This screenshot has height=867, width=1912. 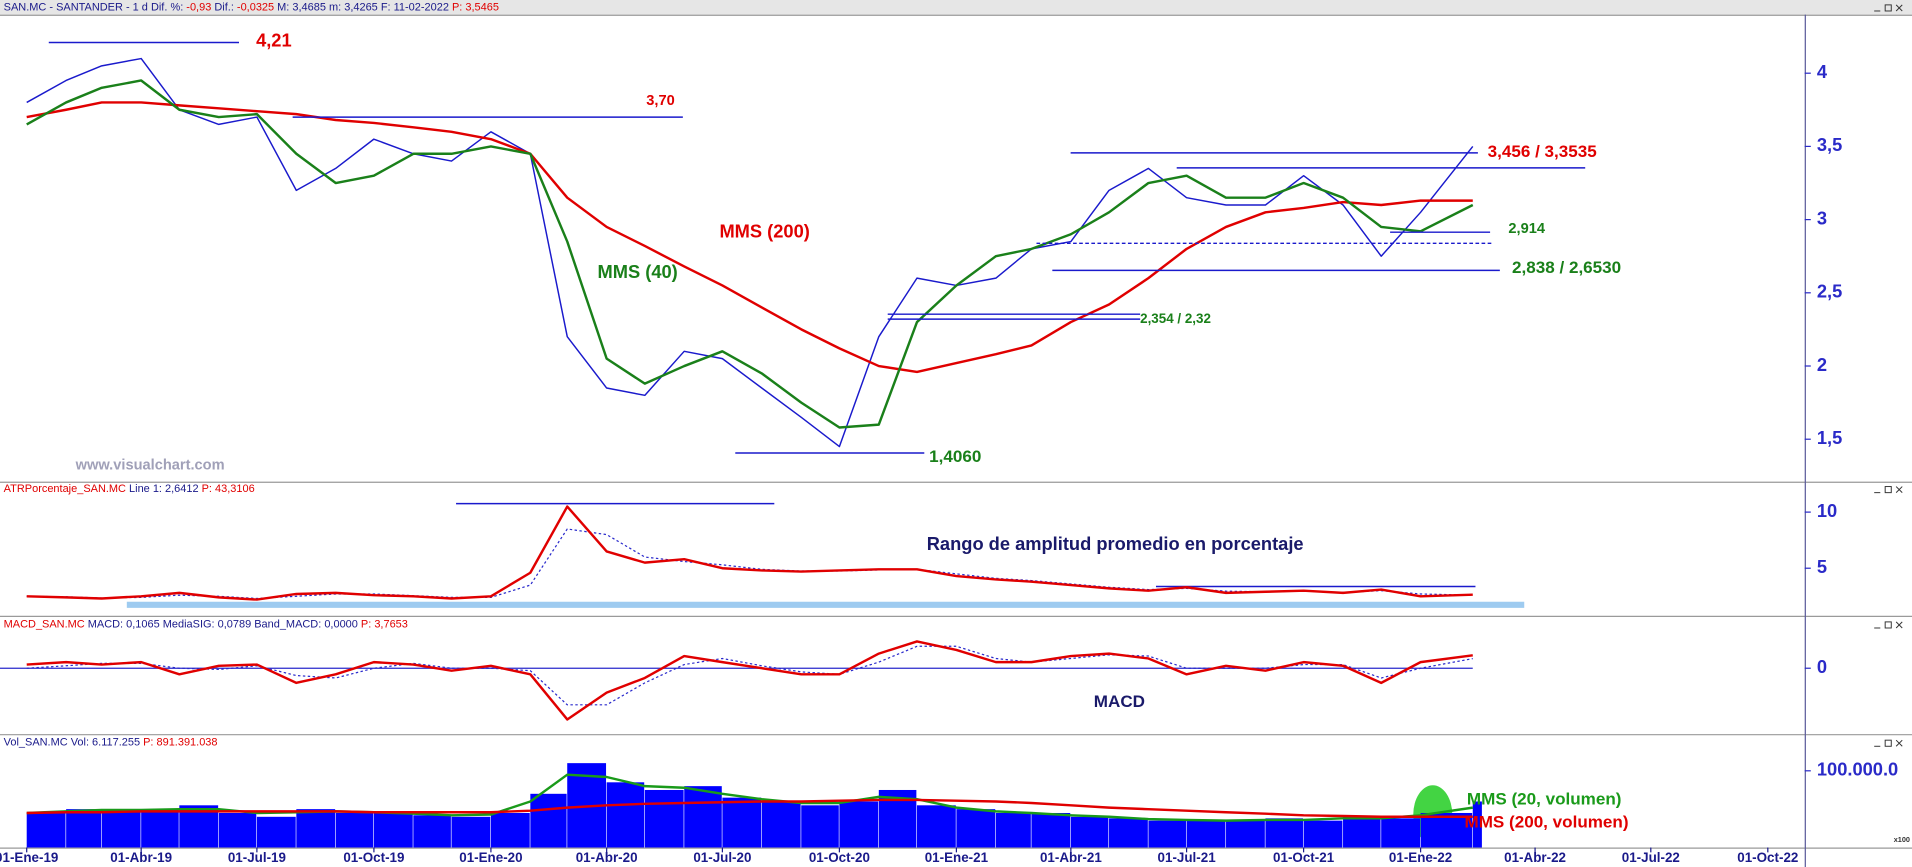 I want to click on x-tick-label: 01-Ene-21, so click(x=957, y=857).